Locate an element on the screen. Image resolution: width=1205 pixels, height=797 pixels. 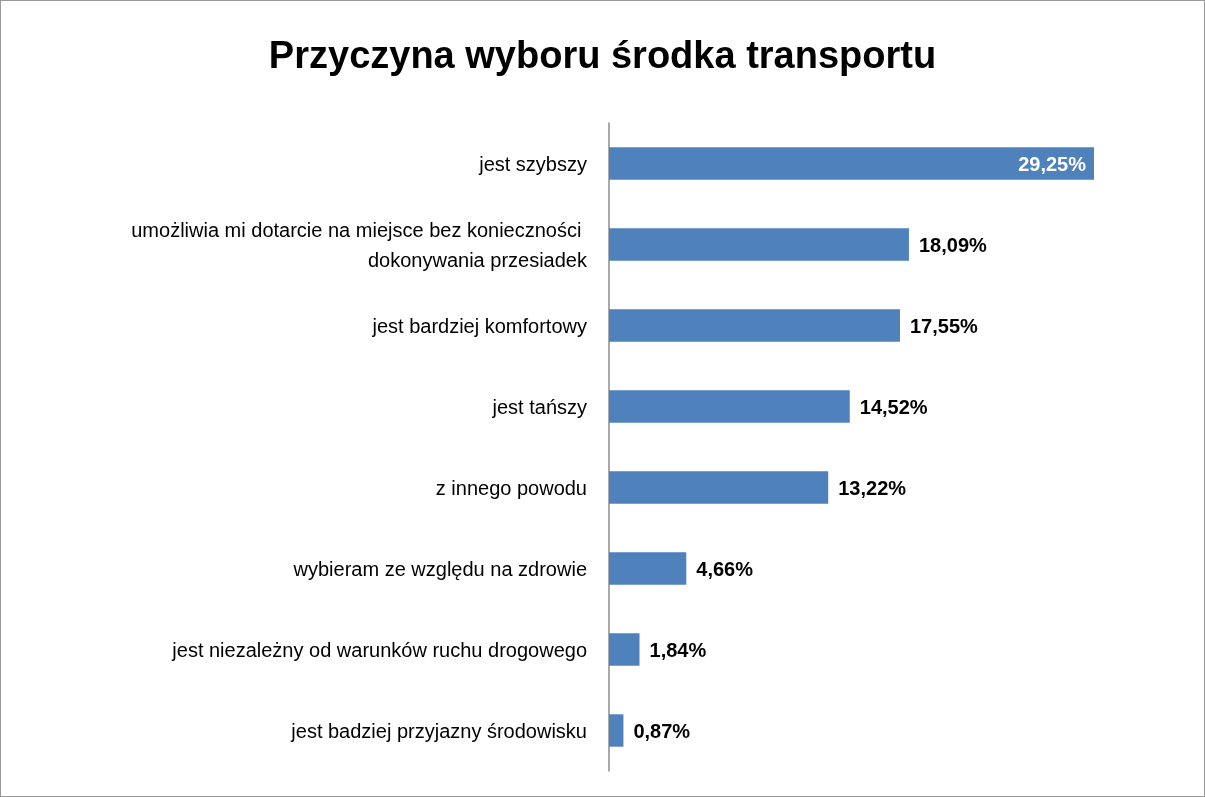
data-label: 0,87% is located at coordinates (662, 730).